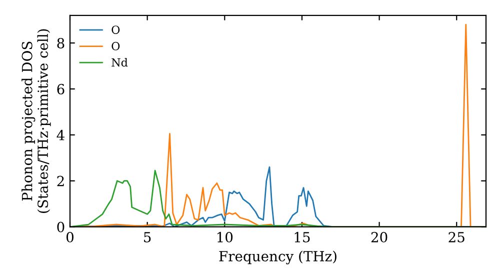 The image size is (500, 280). I want to click on y-tick-label: 6, so click(60, 89).